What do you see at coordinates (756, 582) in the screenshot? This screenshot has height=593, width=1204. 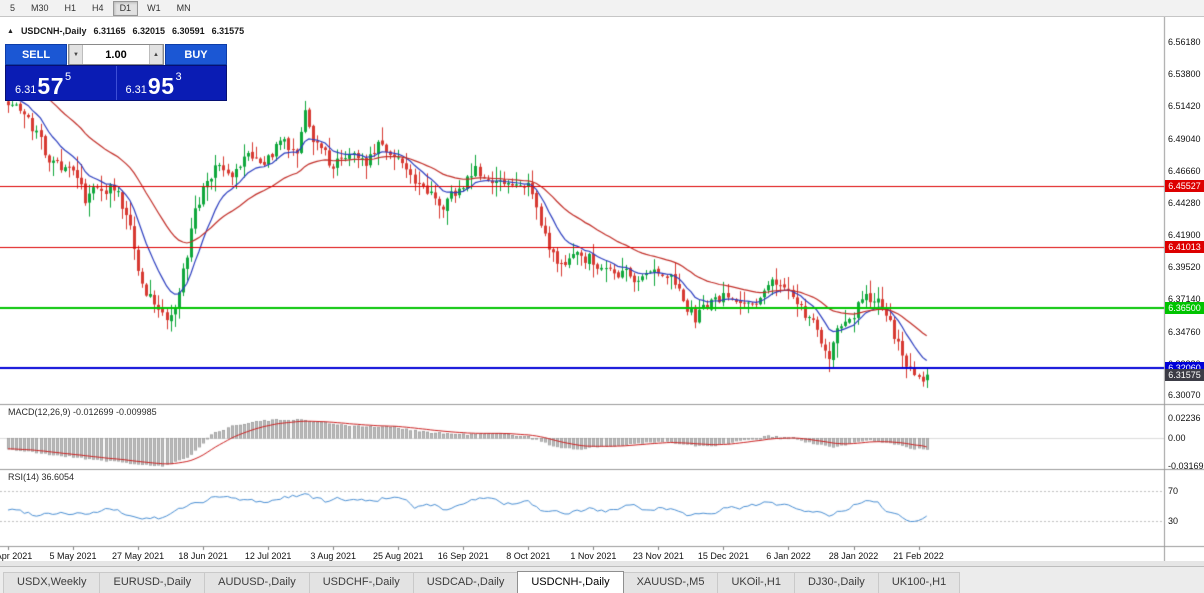 I see `chart-tab-ukoil-h1: UKOil-,H1` at bounding box center [756, 582].